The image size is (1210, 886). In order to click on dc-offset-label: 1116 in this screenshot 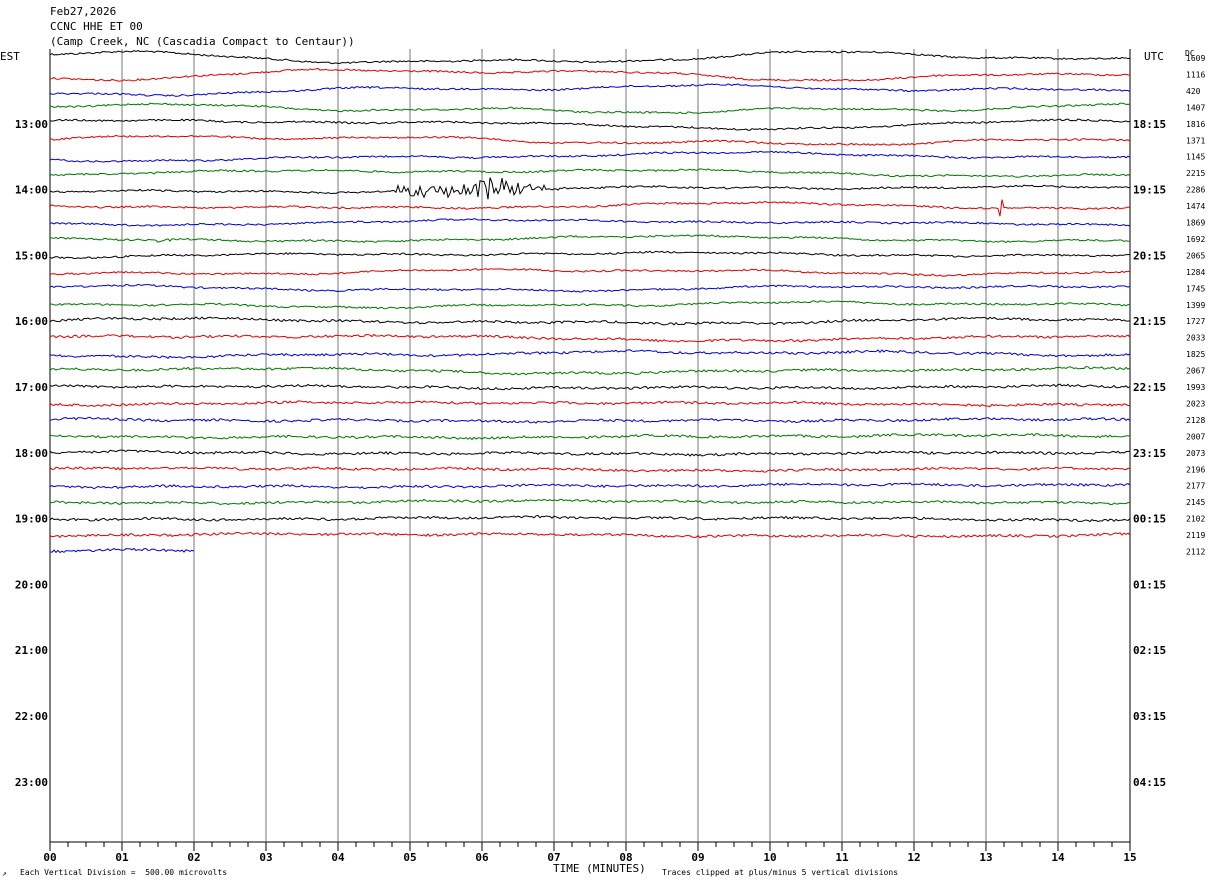, I will do `click(1195, 74)`.